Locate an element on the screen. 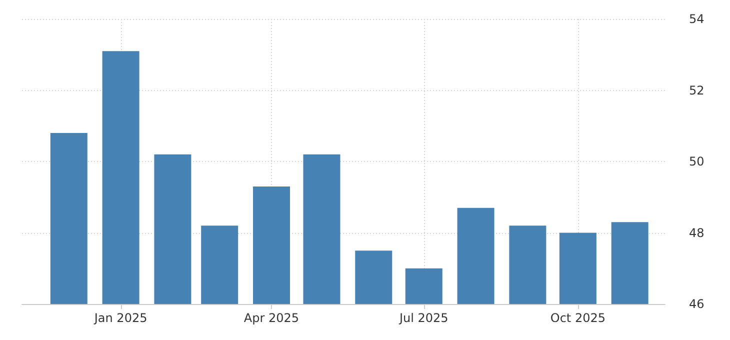 The width and height of the screenshot is (730, 340). x-tick-label: Apr 2025 is located at coordinates (272, 318).